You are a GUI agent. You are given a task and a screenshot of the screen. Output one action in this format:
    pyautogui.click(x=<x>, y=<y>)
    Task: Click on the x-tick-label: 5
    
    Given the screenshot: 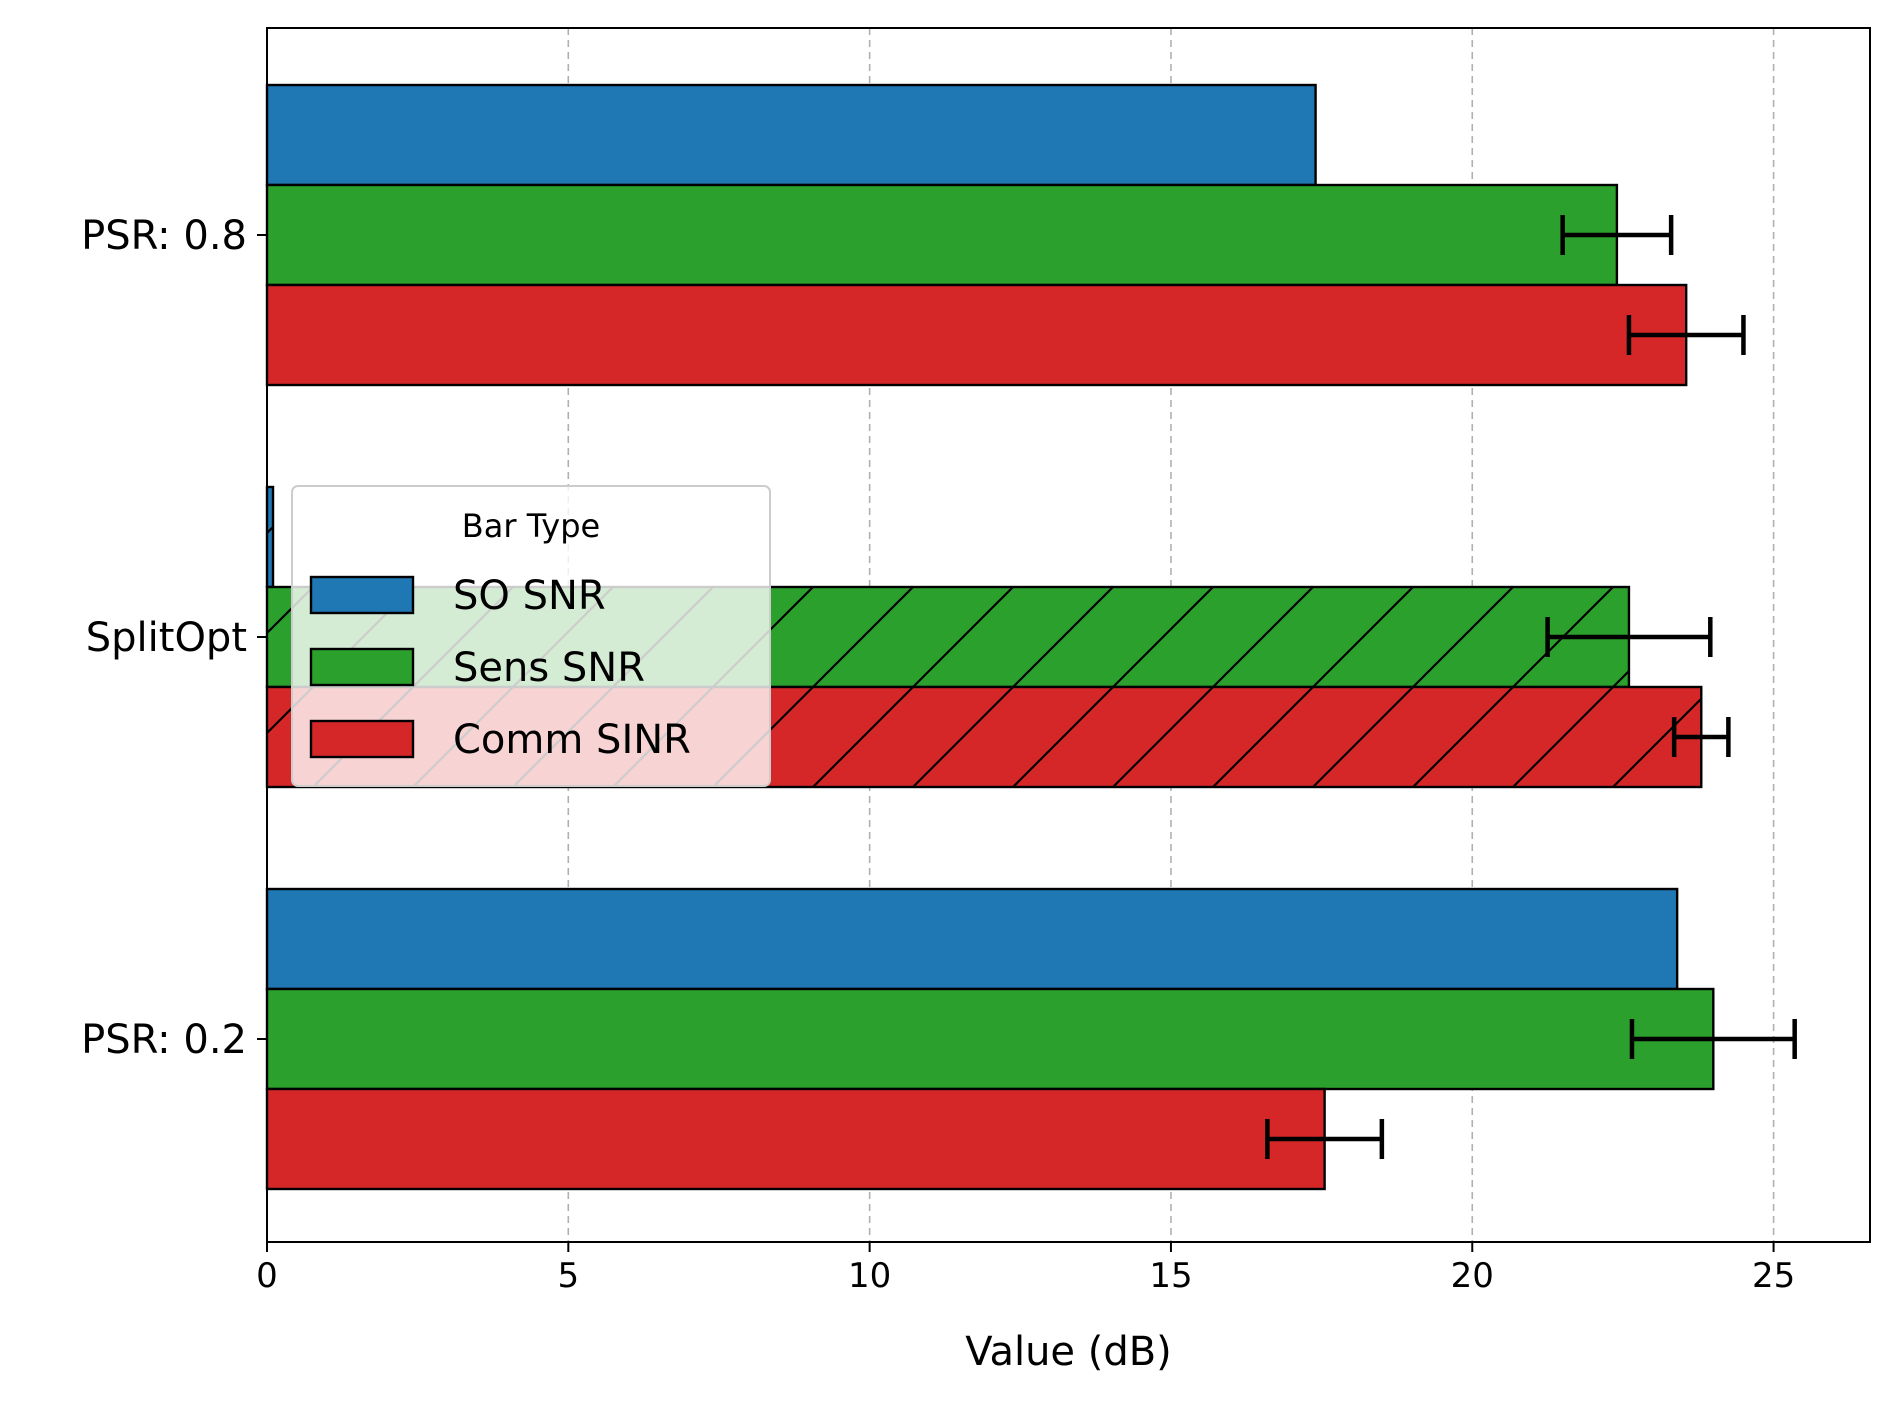 What is the action you would take?
    pyautogui.click(x=568, y=1276)
    